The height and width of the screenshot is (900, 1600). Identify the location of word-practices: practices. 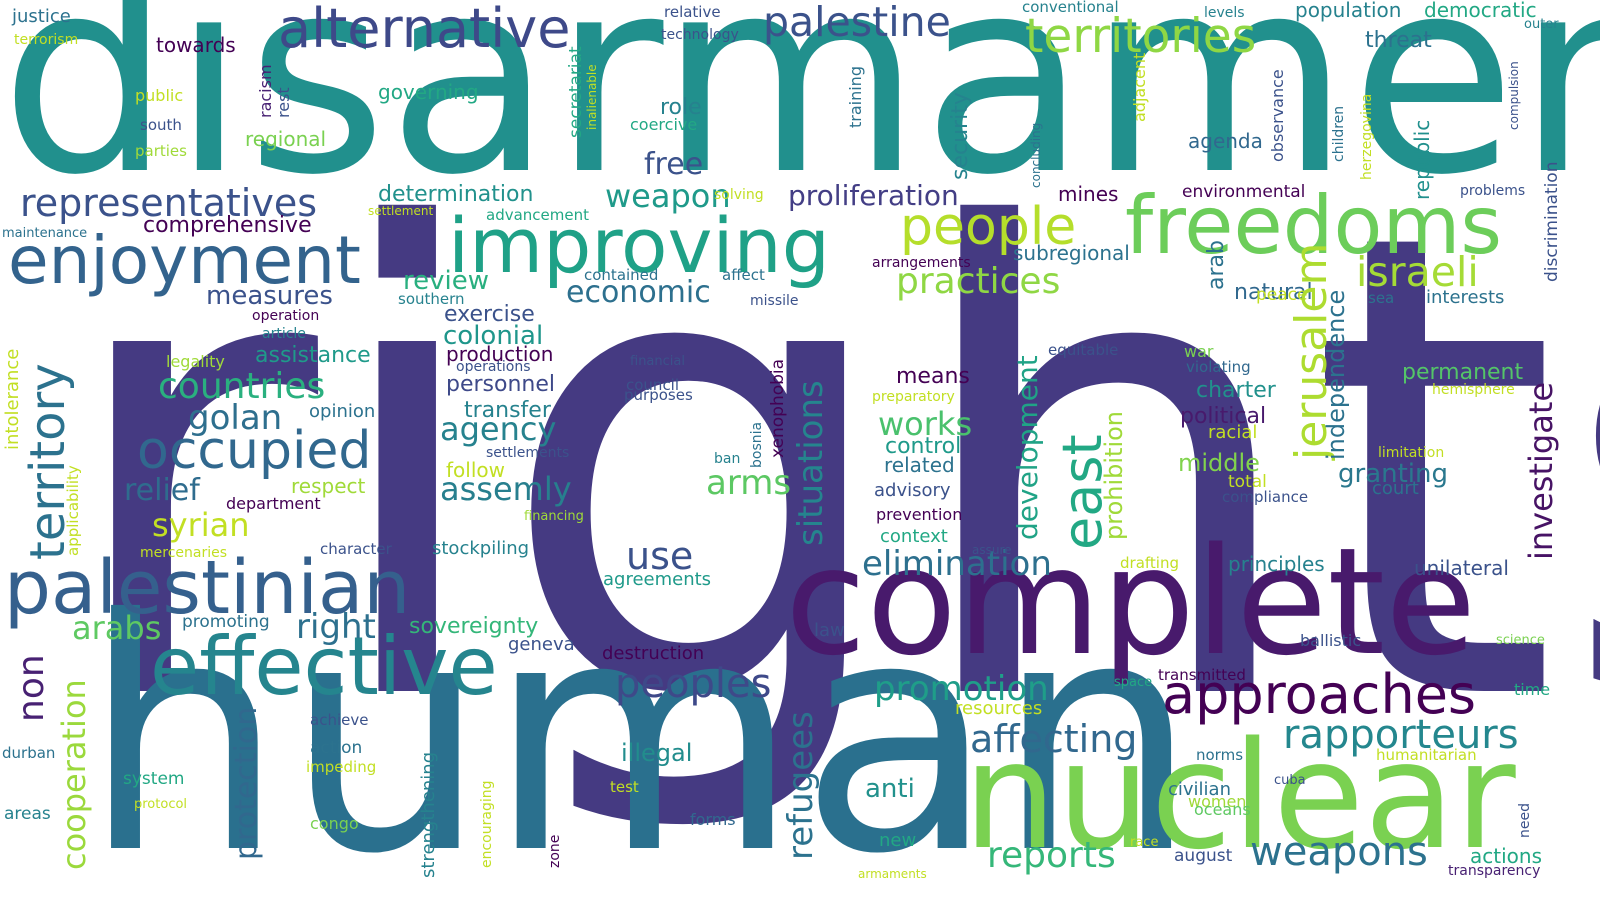
(978, 281).